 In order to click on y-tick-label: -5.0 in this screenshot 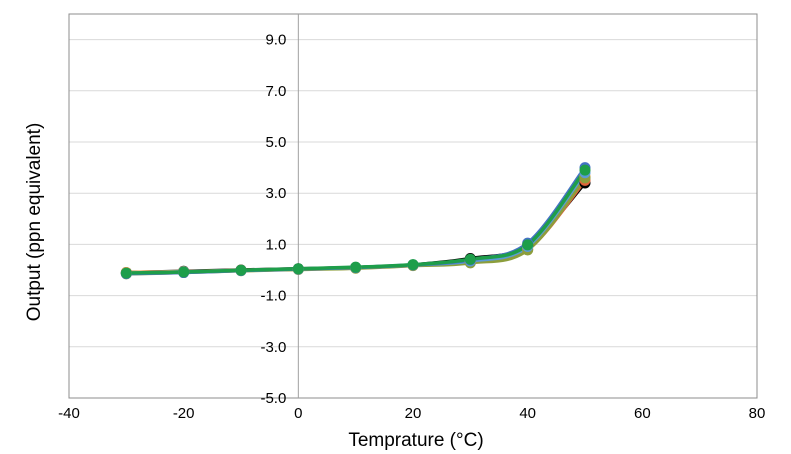, I will do `click(273, 398)`.